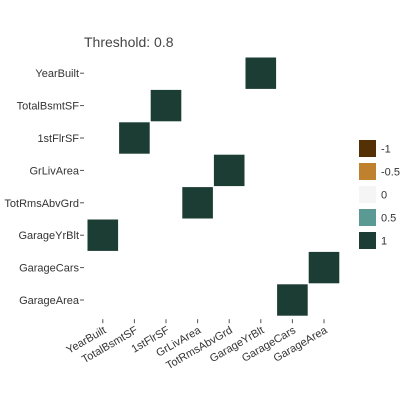 This screenshot has height=400, width=400. What do you see at coordinates (324, 267) in the screenshot?
I see `heatmap-cell-garagecars-garagearea` at bounding box center [324, 267].